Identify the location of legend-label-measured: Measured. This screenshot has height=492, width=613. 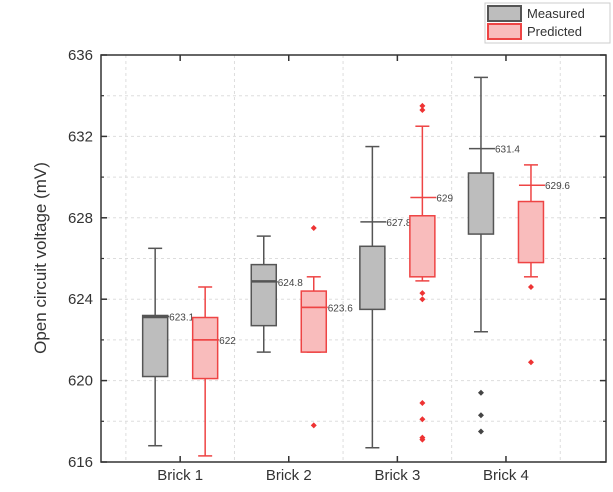
(556, 13).